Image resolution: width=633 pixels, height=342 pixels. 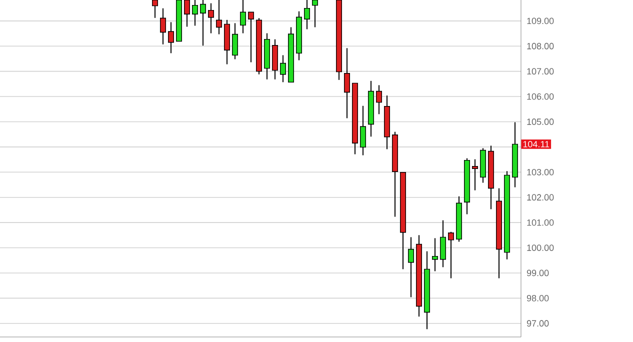 What do you see at coordinates (540, 71) in the screenshot?
I see `y-tick-label: 107.00` at bounding box center [540, 71].